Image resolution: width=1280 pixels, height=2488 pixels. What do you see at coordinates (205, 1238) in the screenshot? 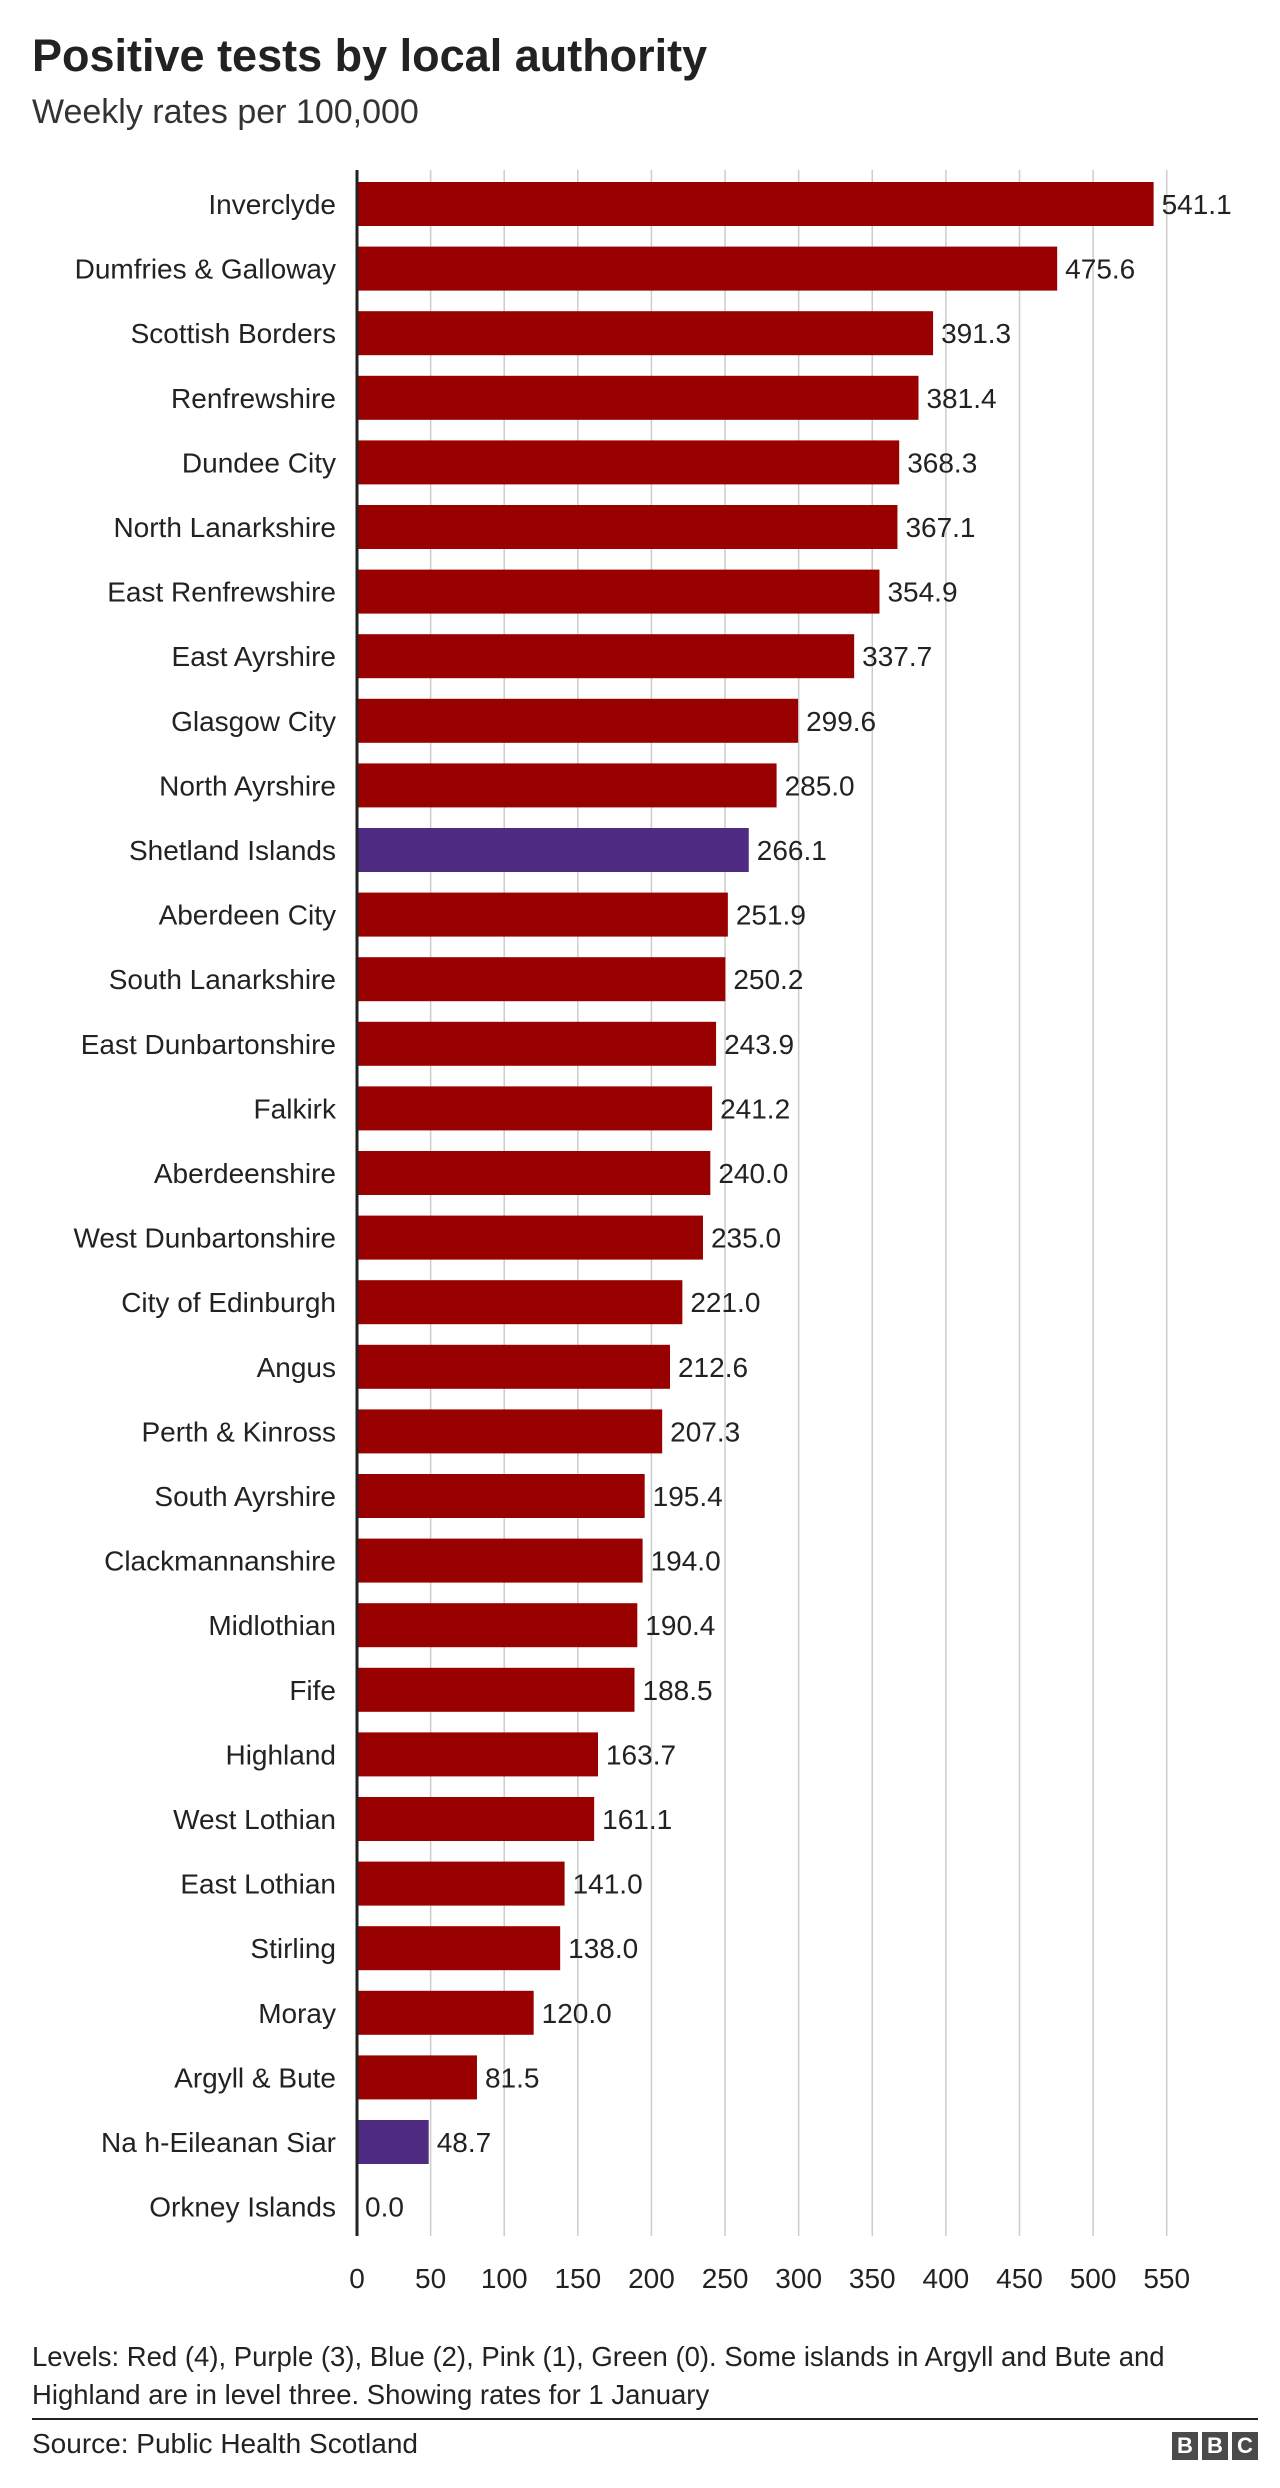
I see `category-label: West Dunbartonshire` at bounding box center [205, 1238].